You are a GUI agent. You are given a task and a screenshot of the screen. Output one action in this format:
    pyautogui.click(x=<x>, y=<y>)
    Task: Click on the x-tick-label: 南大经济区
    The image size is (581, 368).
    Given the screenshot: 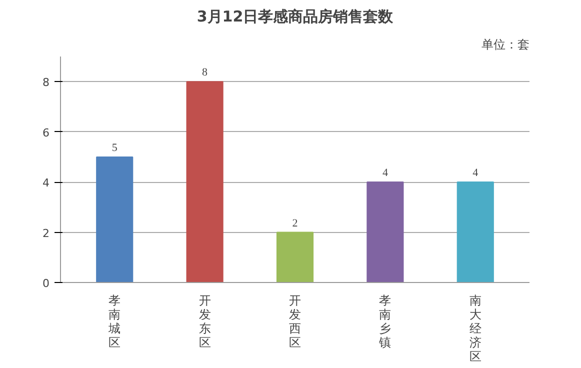 What is the action you would take?
    pyautogui.click(x=475, y=329)
    